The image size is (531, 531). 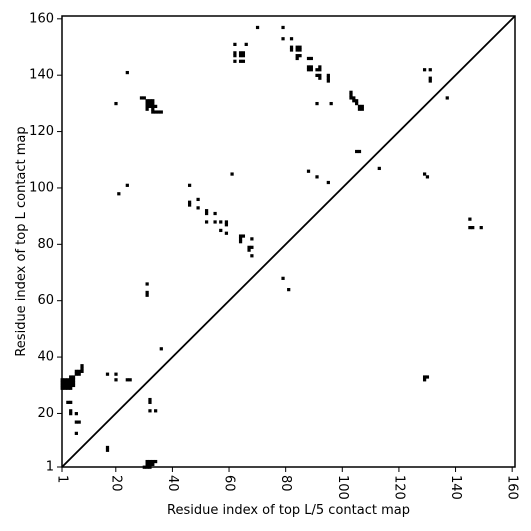 I want to click on x-tick-label: 40, so click(x=172, y=483).